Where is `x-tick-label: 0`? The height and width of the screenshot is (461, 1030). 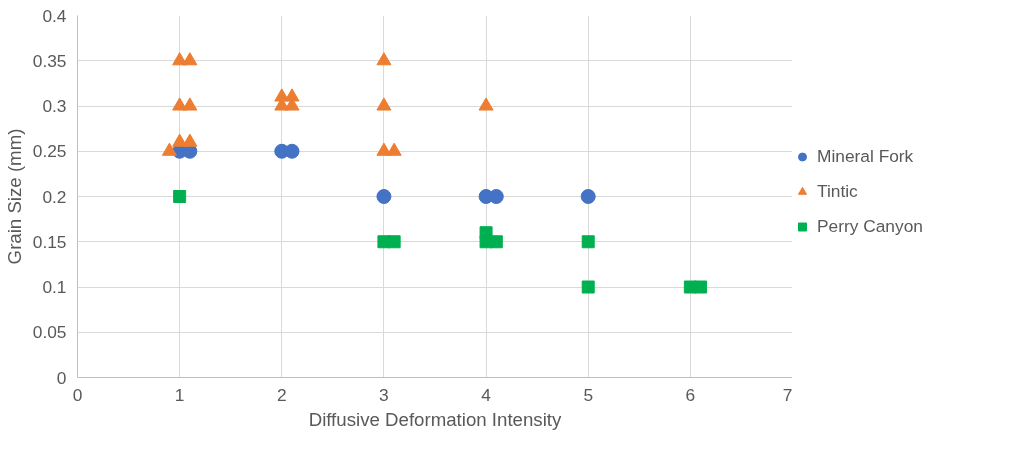 x-tick-label: 0 is located at coordinates (77, 394).